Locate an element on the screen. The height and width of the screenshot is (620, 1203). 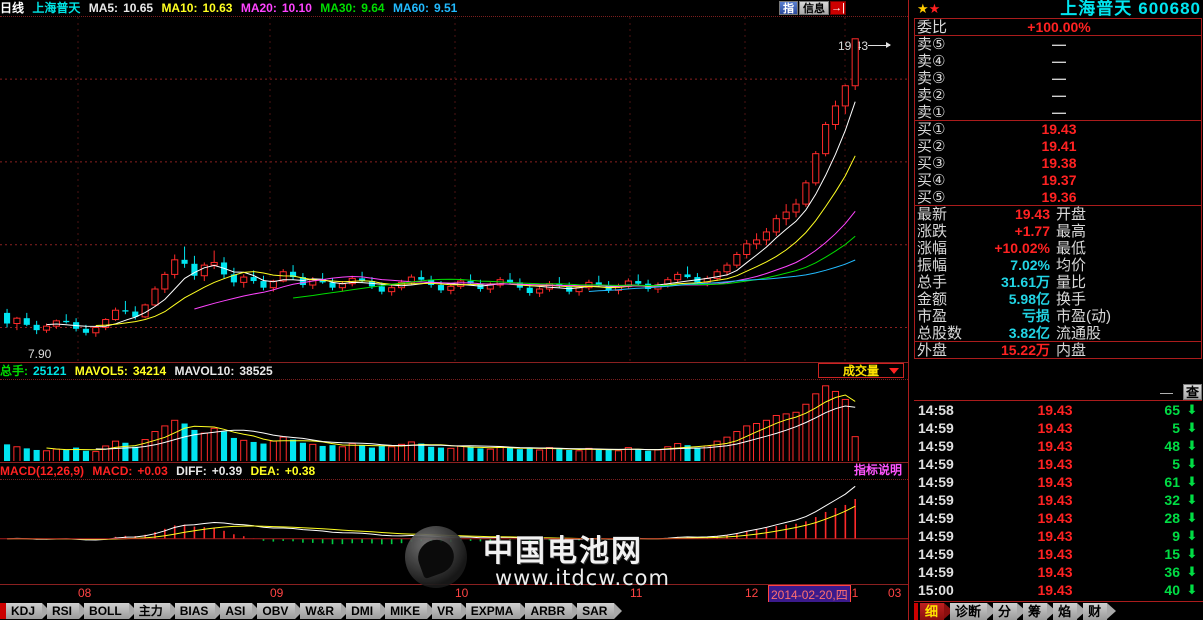
stat-label: 外盘 is located at coordinates (932, 350).